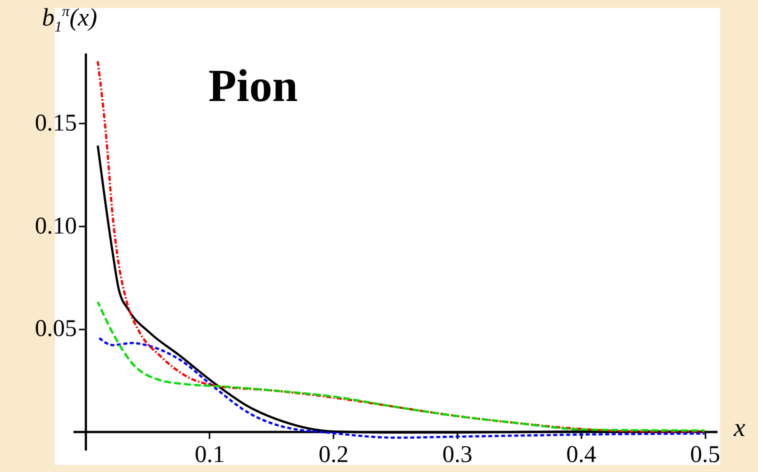  Describe the element at coordinates (457, 455) in the screenshot. I see `x-tick-label: 0.3` at that location.